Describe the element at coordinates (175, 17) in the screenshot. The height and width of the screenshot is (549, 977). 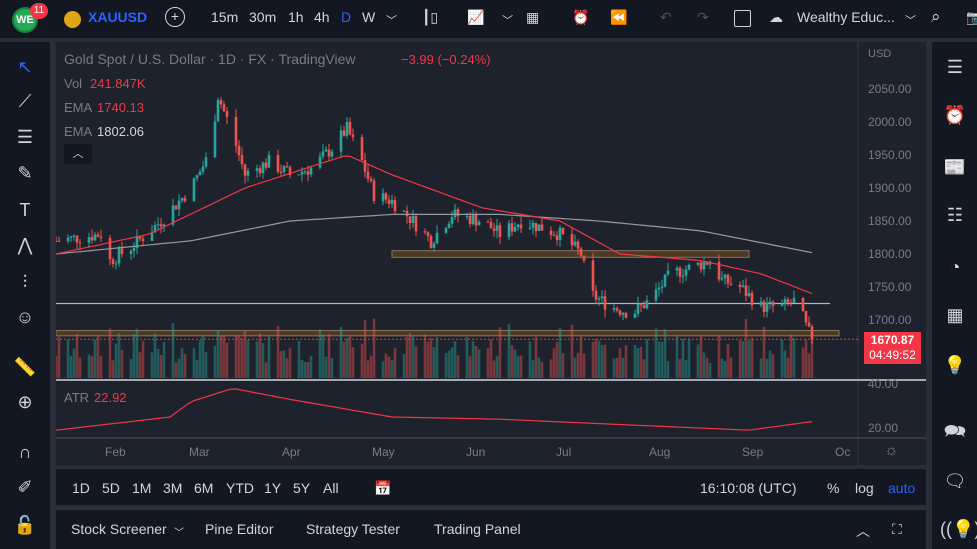
I see `compare-add-icon: +` at that location.